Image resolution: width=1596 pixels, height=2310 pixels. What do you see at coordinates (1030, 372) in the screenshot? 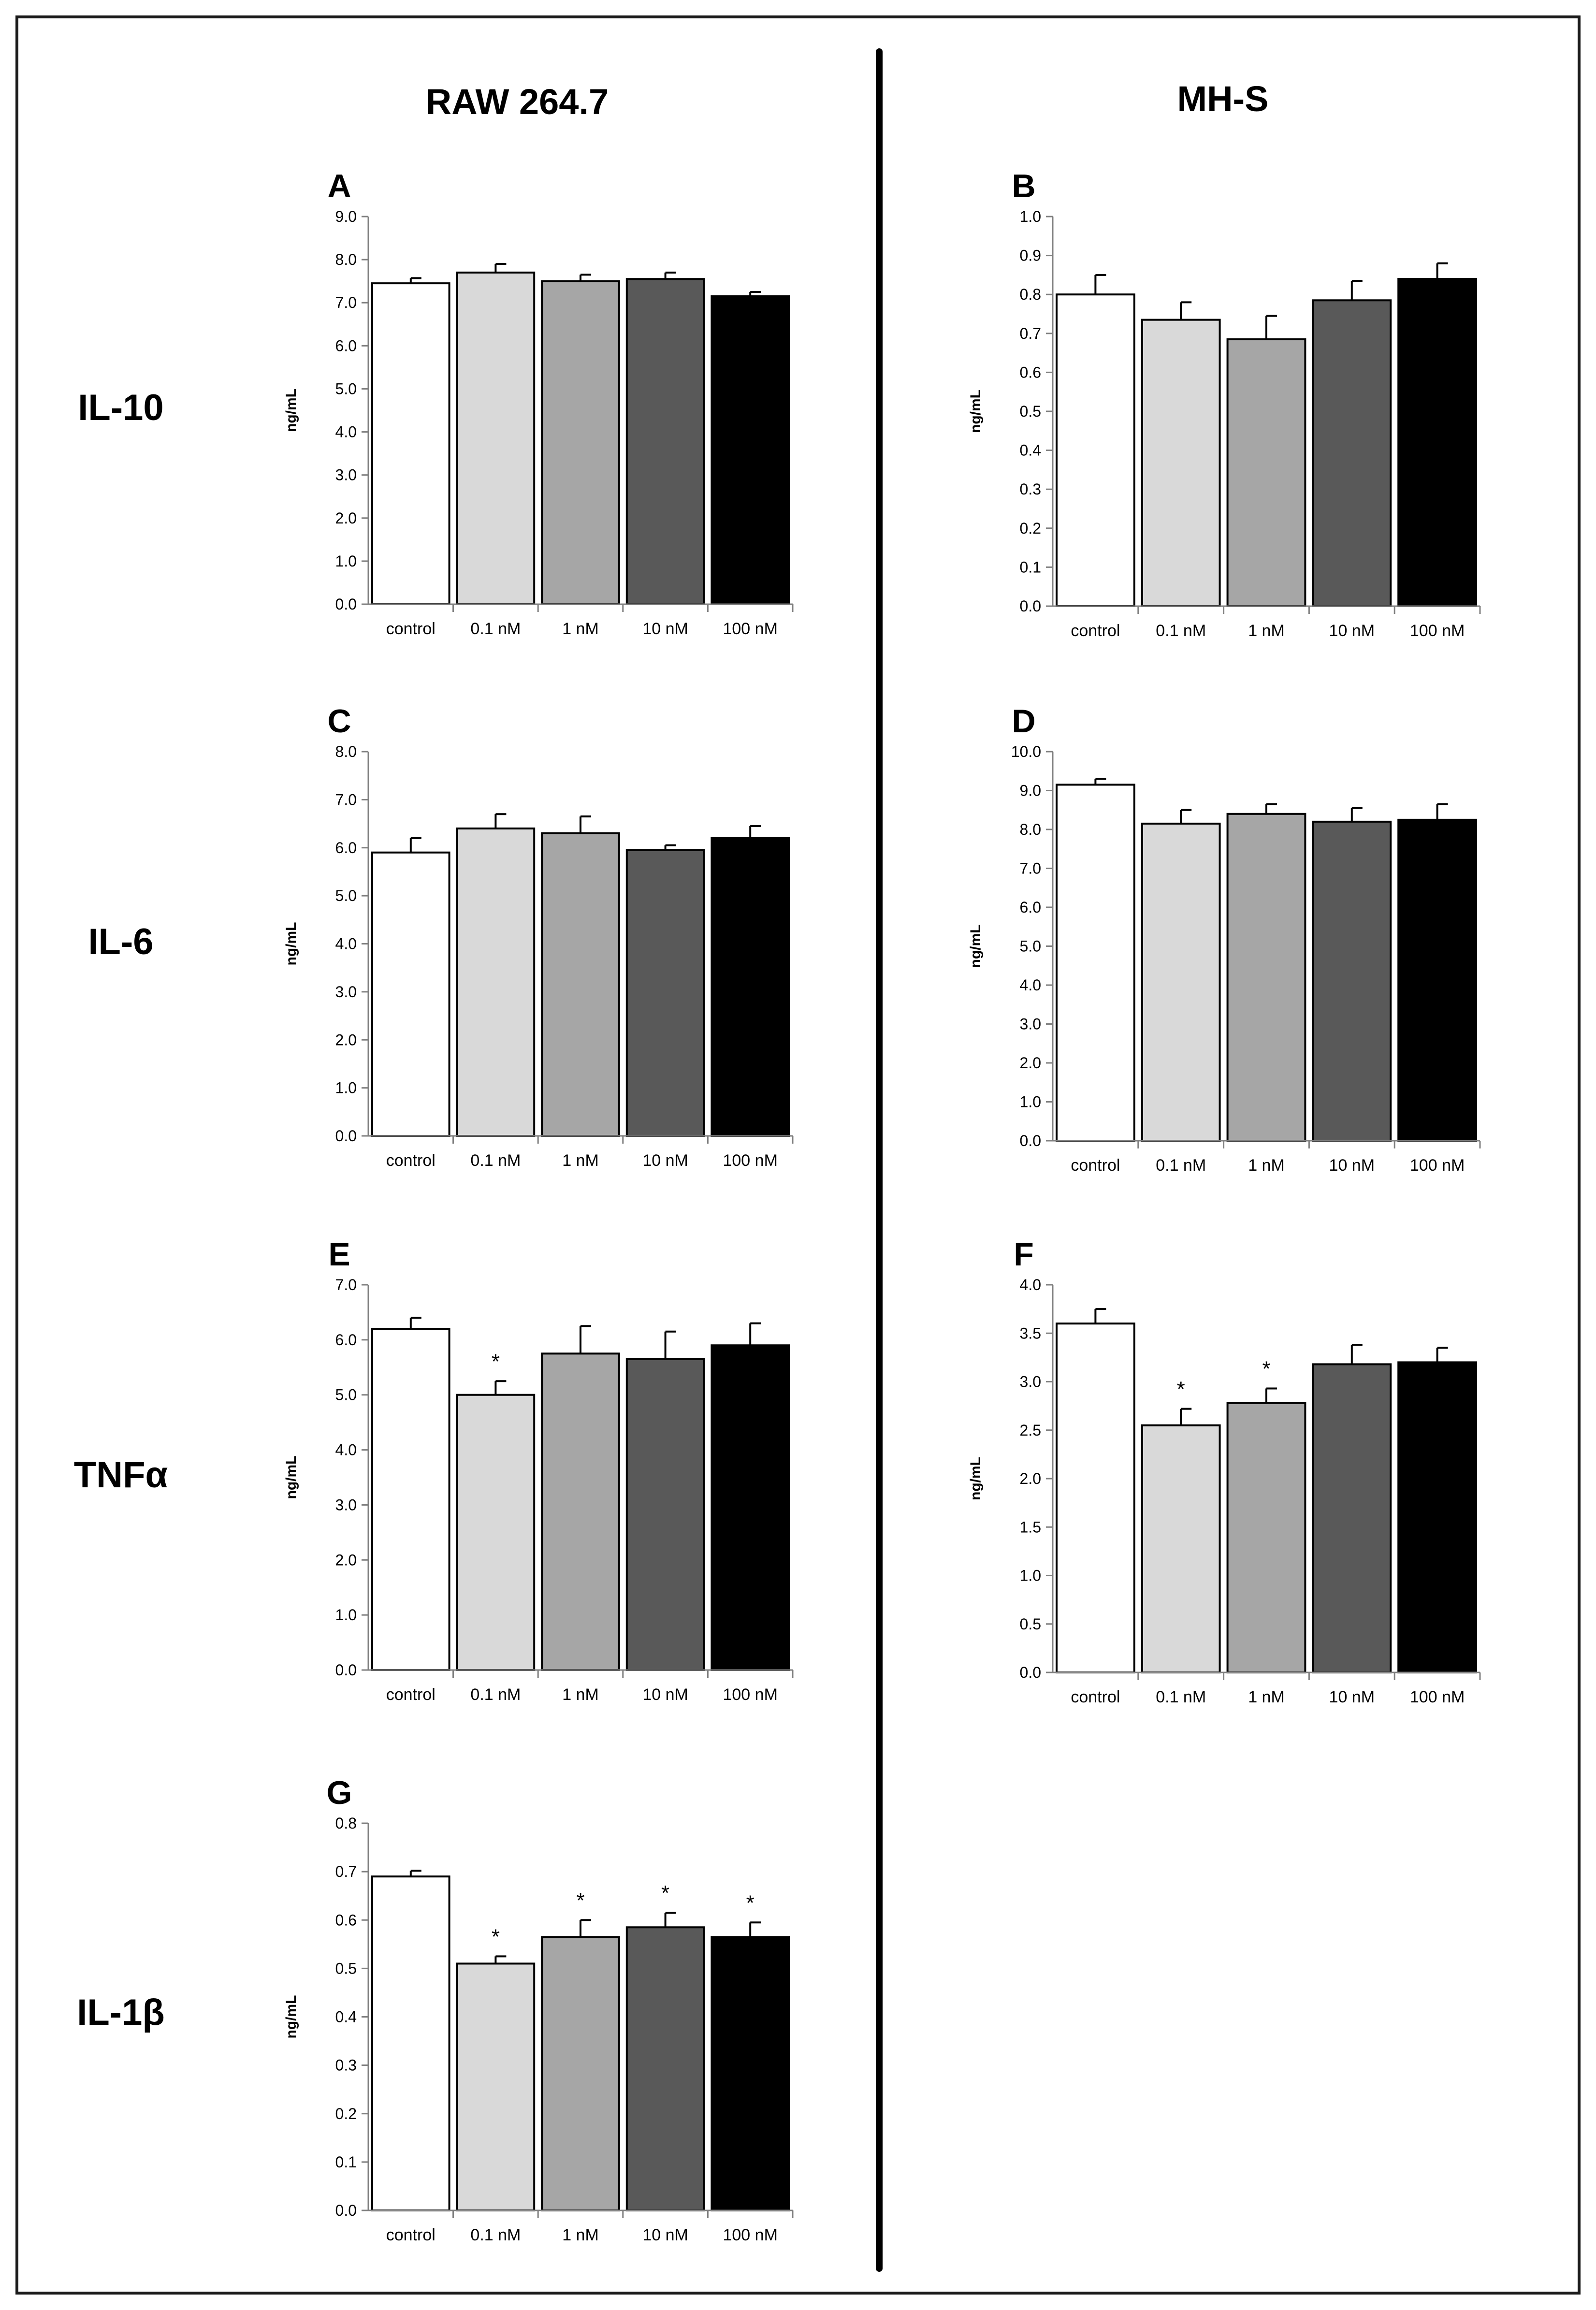
I see `y-tick-label: 0.6` at bounding box center [1030, 372].